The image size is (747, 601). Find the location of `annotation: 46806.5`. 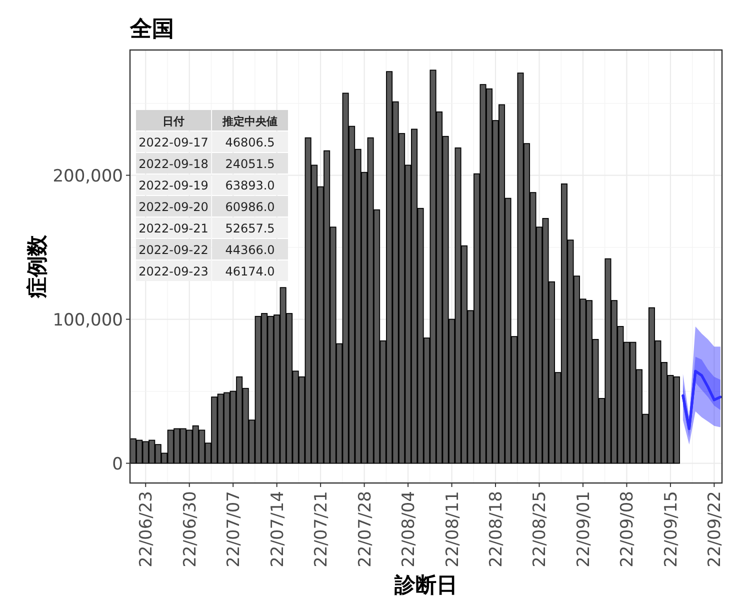

annotation: 46806.5 is located at coordinates (250, 143).